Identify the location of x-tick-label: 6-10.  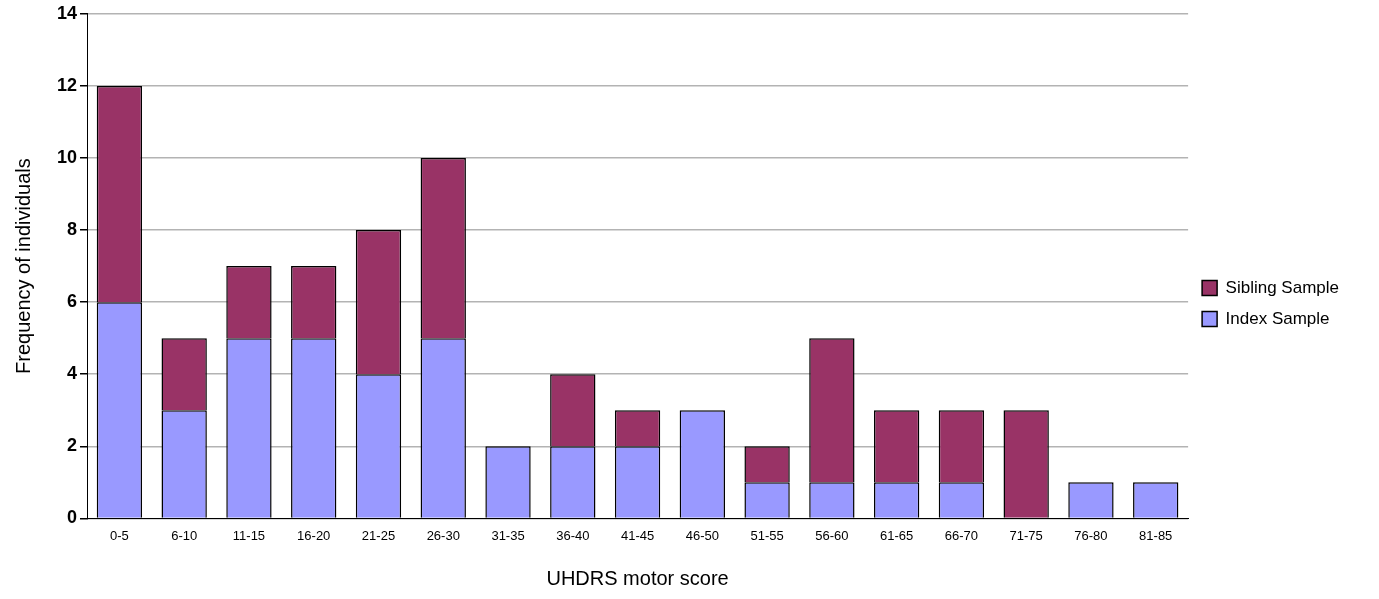
(184, 535).